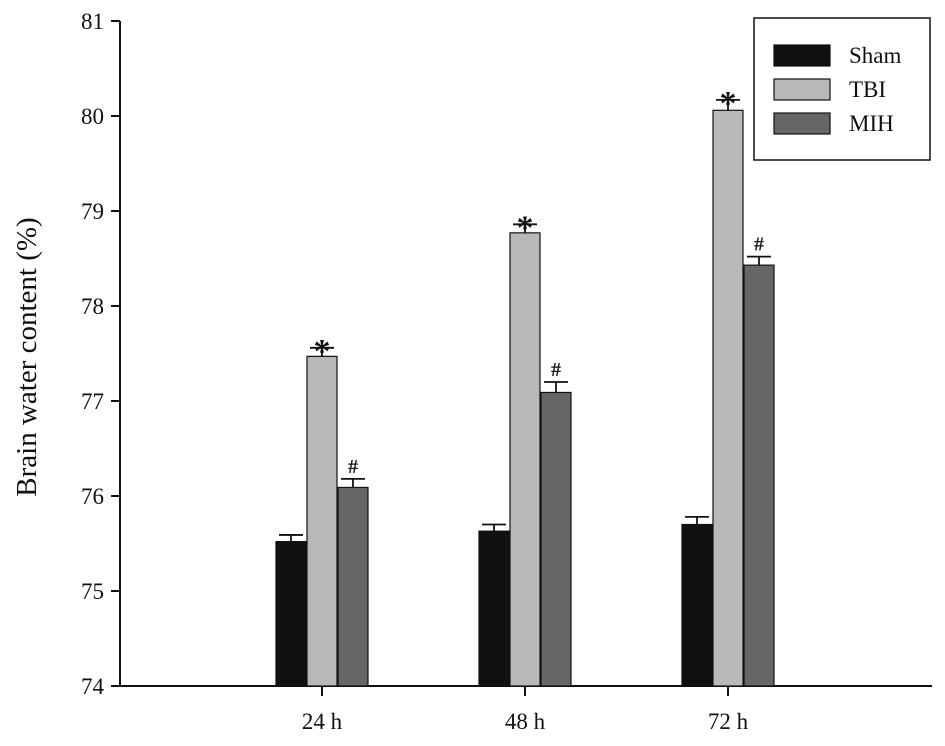 The image size is (945, 746). What do you see at coordinates (875, 55) in the screenshot?
I see `legend-label-sham: Sham` at bounding box center [875, 55].